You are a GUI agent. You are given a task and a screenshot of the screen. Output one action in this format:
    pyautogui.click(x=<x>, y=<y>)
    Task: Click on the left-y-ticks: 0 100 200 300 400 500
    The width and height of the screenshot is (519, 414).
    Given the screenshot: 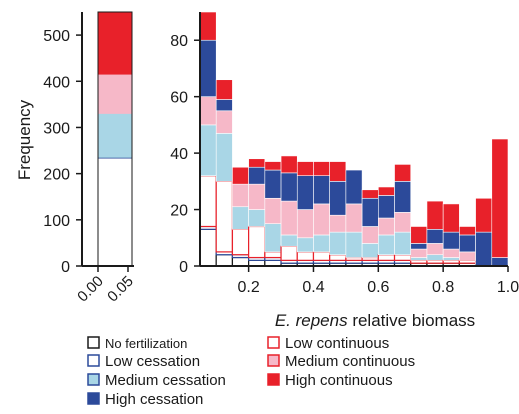 What is the action you would take?
    pyautogui.click(x=62, y=152)
    